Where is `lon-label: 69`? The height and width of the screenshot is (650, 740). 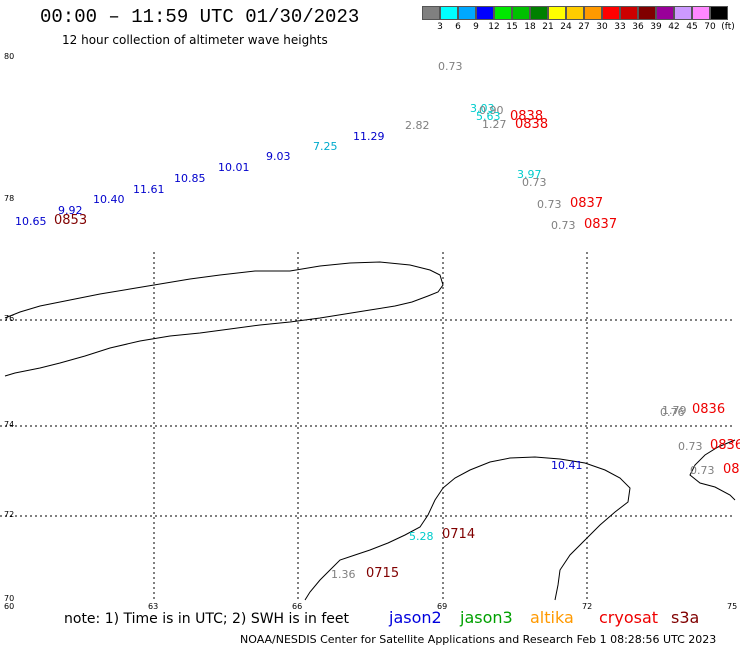
lon-label: 69 is located at coordinates (442, 606).